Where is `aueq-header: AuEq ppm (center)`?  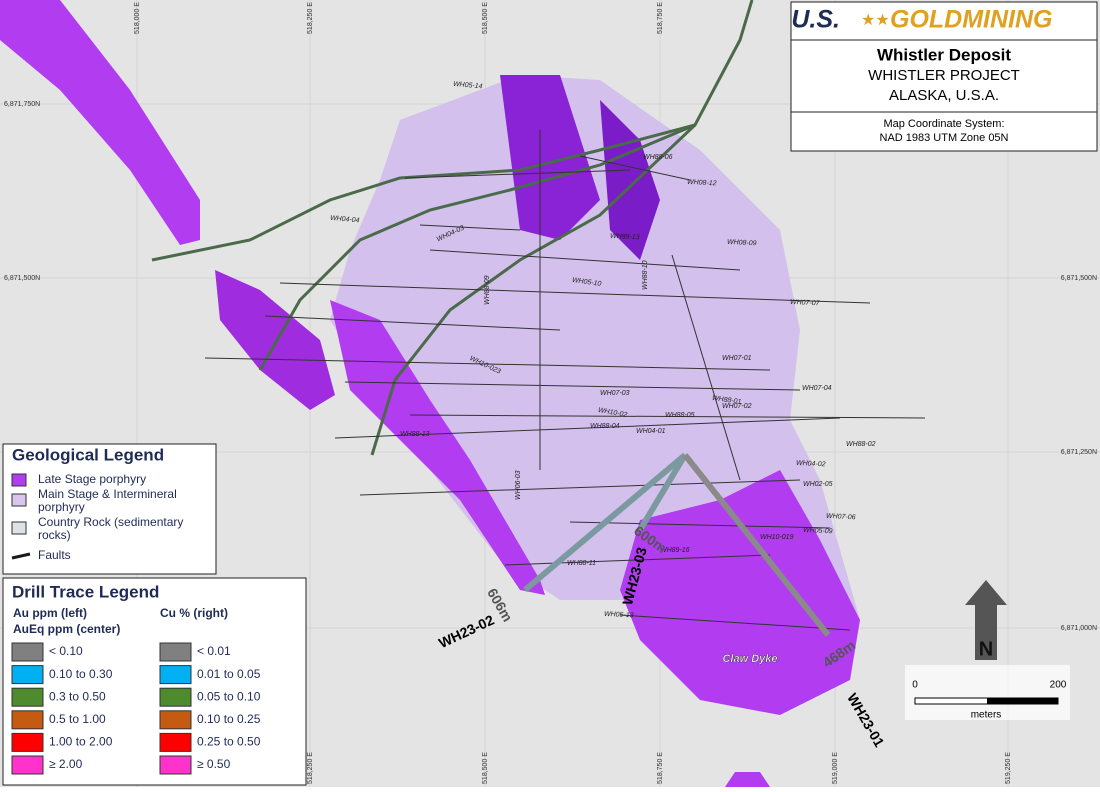 aueq-header: AuEq ppm (center) is located at coordinates (66, 629).